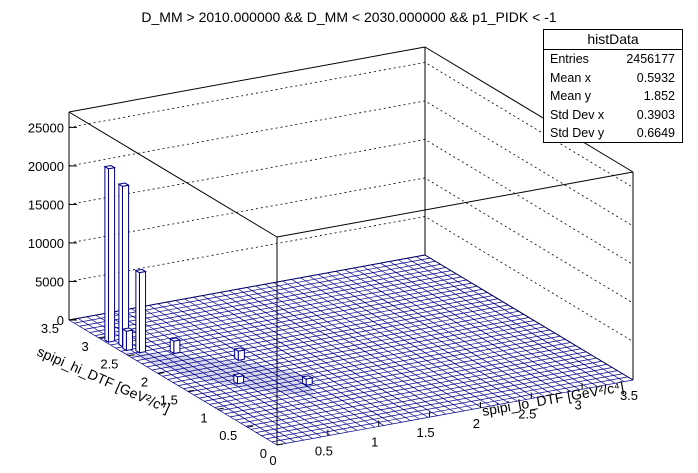  What do you see at coordinates (169, 399) in the screenshot?
I see `y-tick-label: 1.5` at bounding box center [169, 399].